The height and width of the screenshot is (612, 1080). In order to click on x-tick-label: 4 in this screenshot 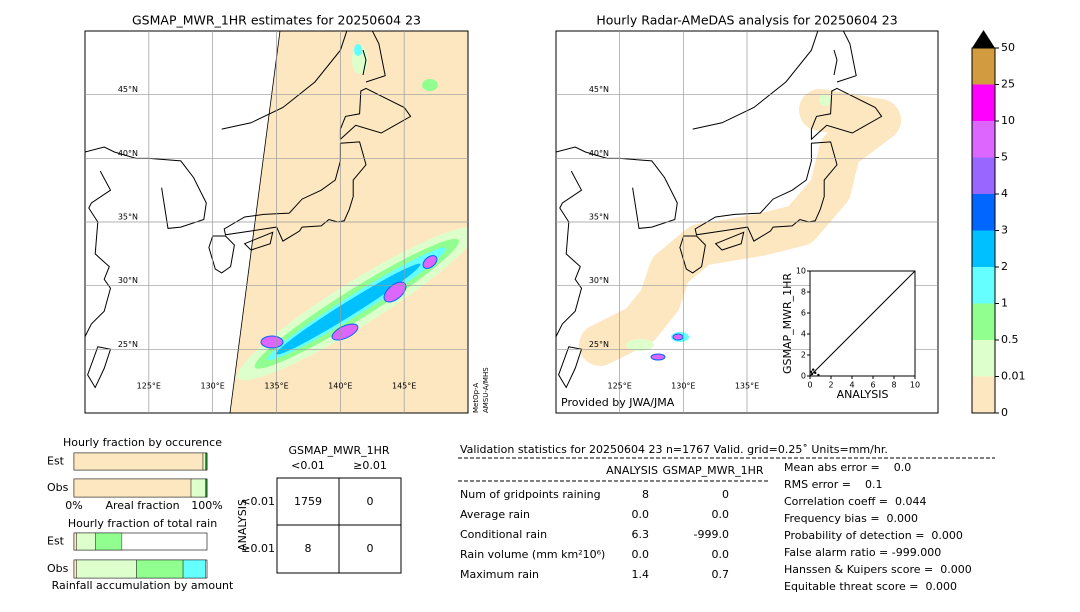, I will do `click(851, 385)`.